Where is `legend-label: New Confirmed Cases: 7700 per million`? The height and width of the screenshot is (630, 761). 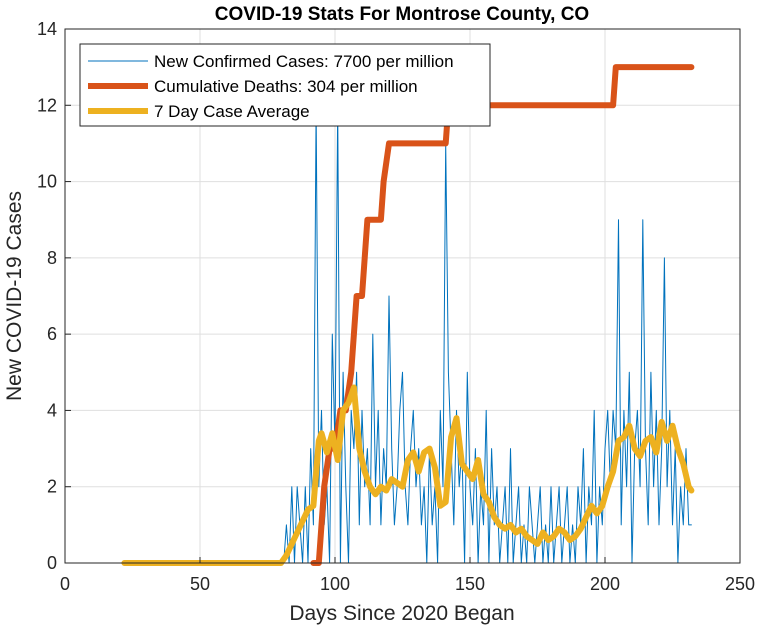 legend-label: New Confirmed Cases: 7700 per million is located at coordinates (304, 61).